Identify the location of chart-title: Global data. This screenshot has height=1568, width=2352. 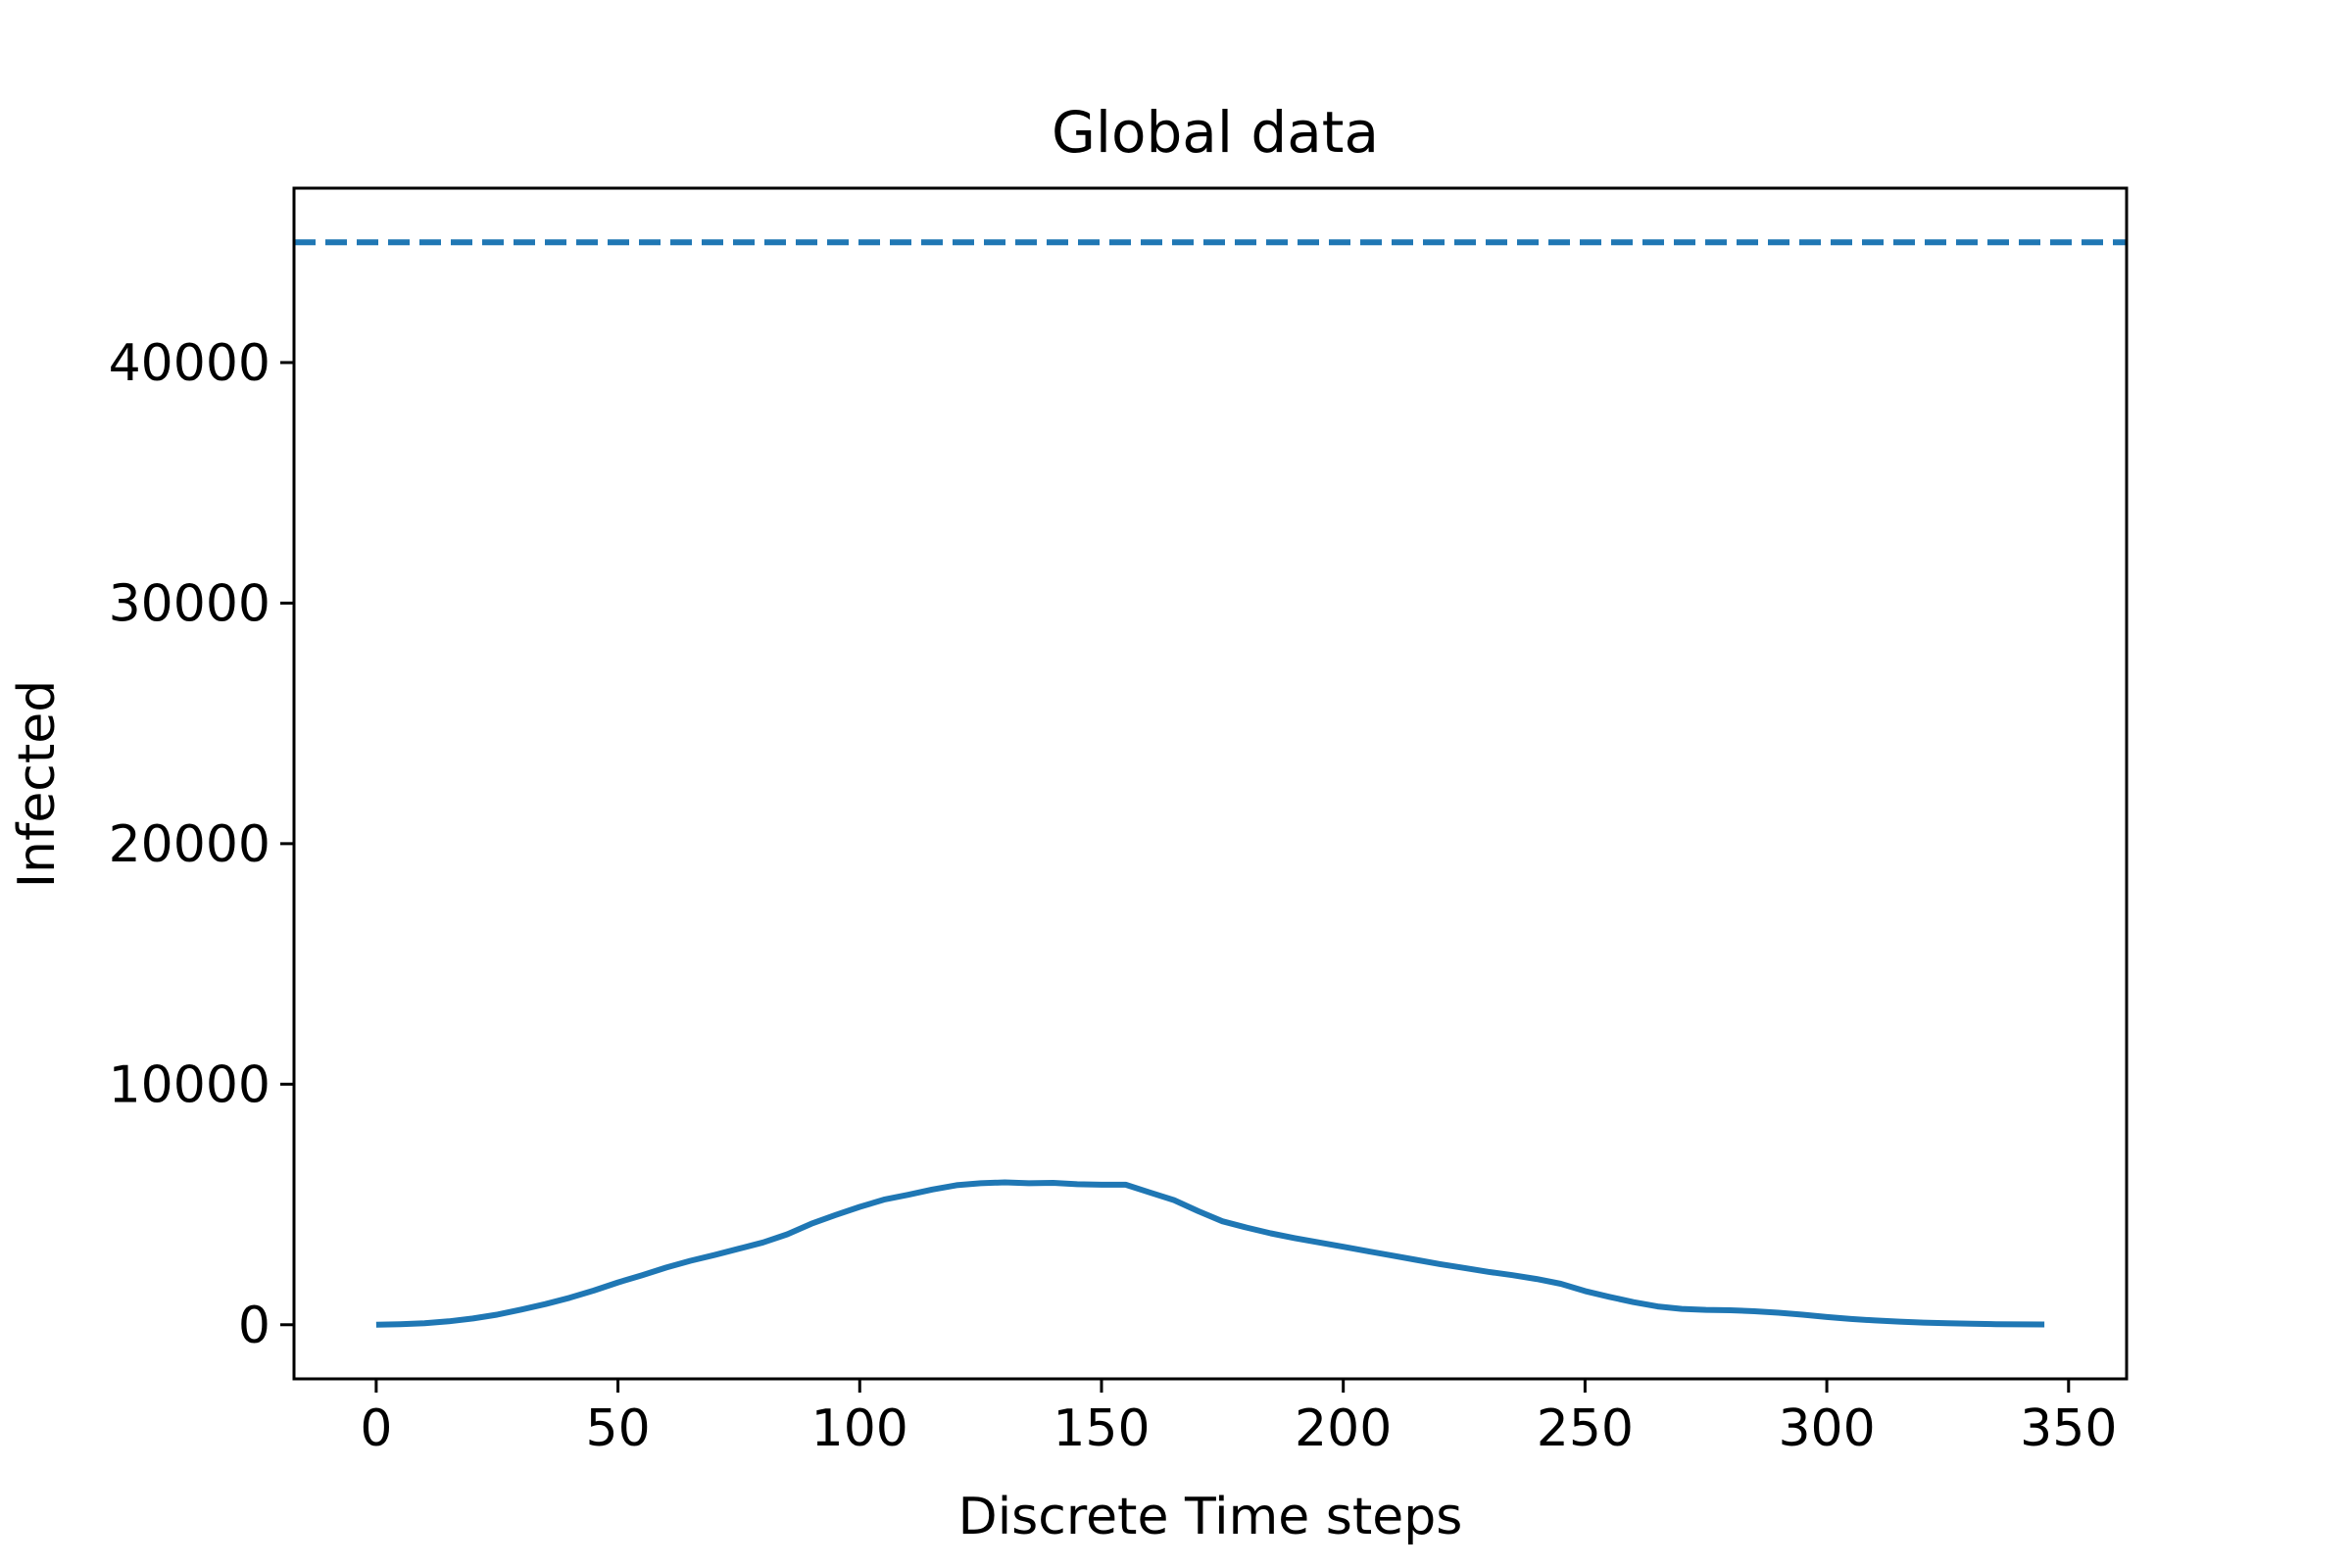
(1215, 132).